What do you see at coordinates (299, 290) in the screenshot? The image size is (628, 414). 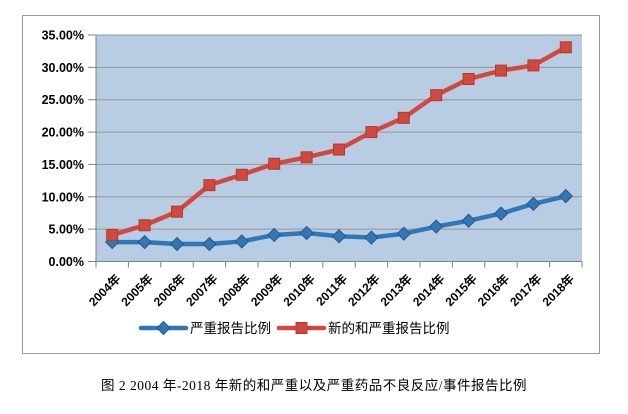 I see `x-axis-label: 2010年` at bounding box center [299, 290].